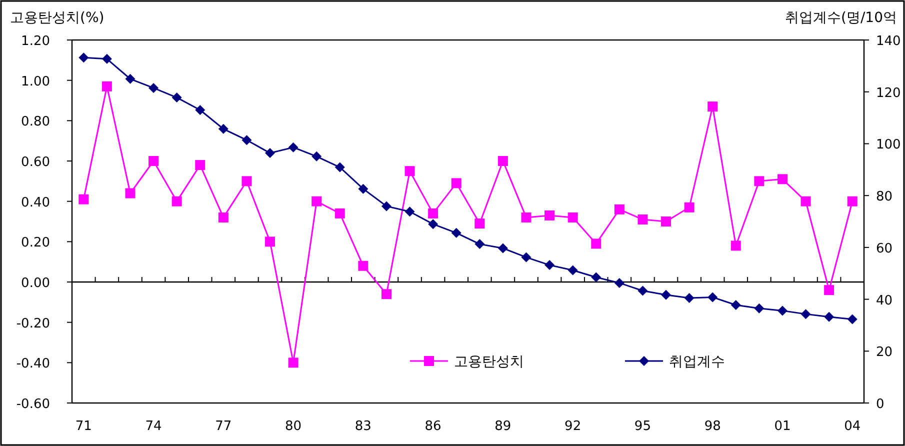  I want to click on legend-label: 고용탄성치, so click(489, 362).